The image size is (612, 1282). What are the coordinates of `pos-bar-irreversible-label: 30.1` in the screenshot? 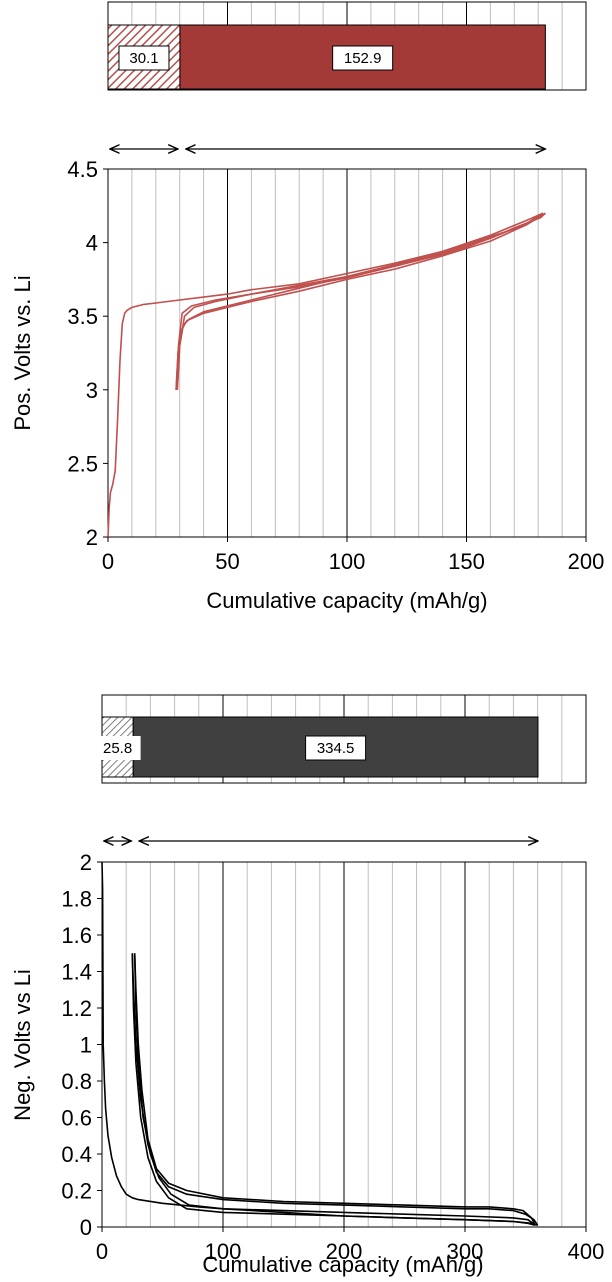 It's located at (143, 58).